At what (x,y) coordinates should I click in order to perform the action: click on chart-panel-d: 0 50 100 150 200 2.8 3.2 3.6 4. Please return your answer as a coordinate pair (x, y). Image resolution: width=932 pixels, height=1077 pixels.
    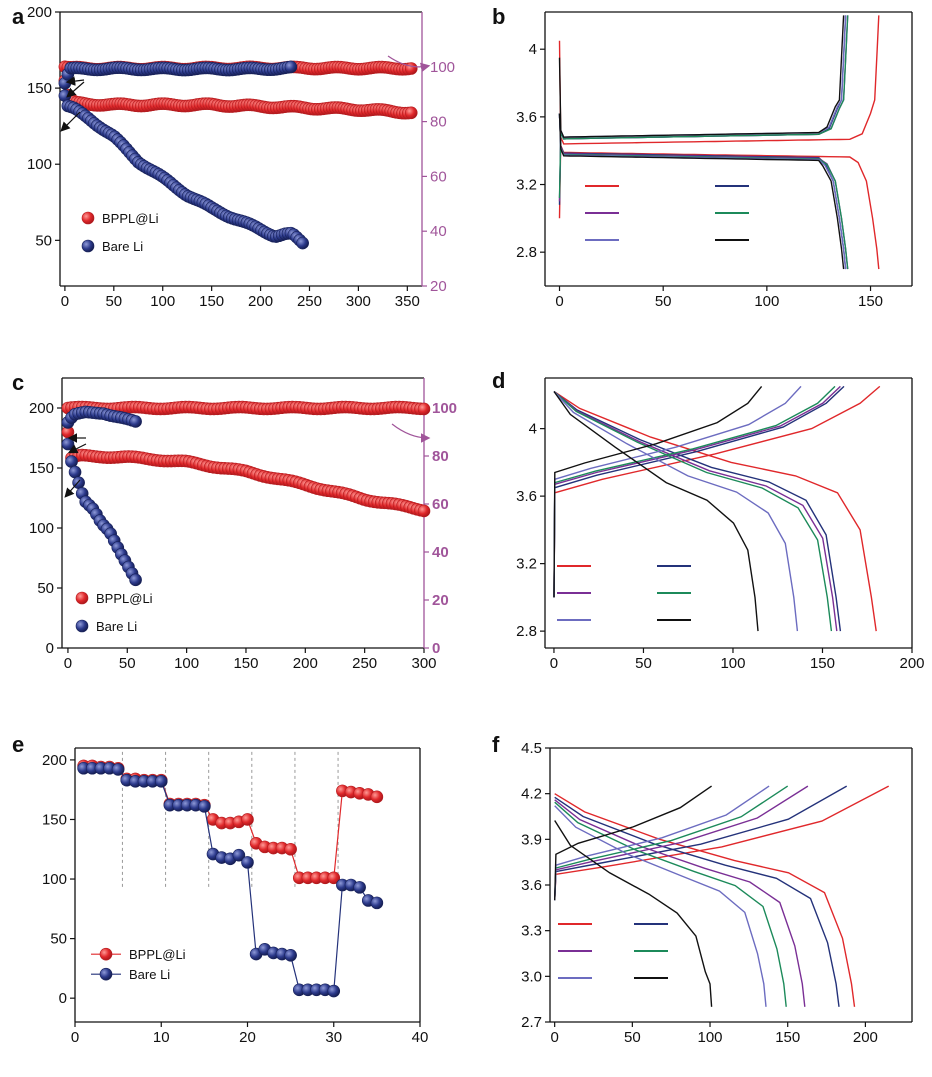
    Looking at the image, I should click on (720, 524).